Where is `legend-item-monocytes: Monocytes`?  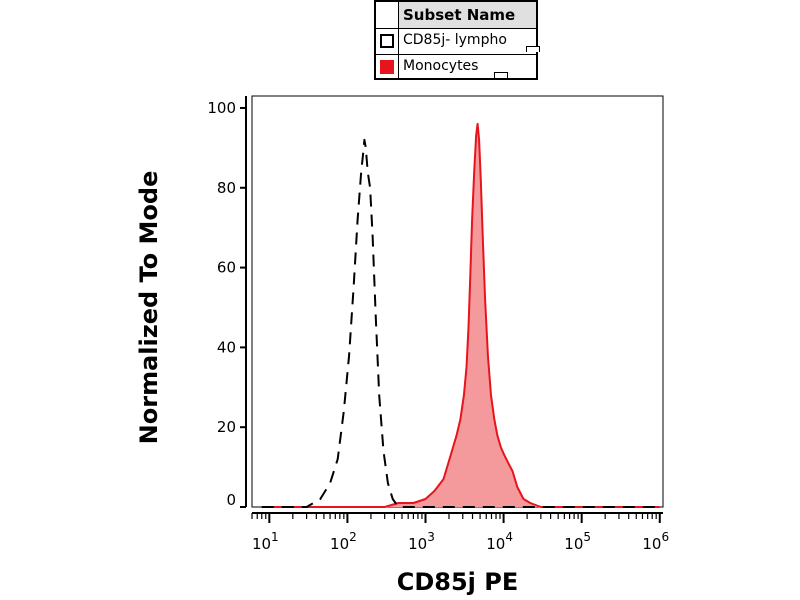 legend-item-monocytes: Monocytes is located at coordinates (456, 67).